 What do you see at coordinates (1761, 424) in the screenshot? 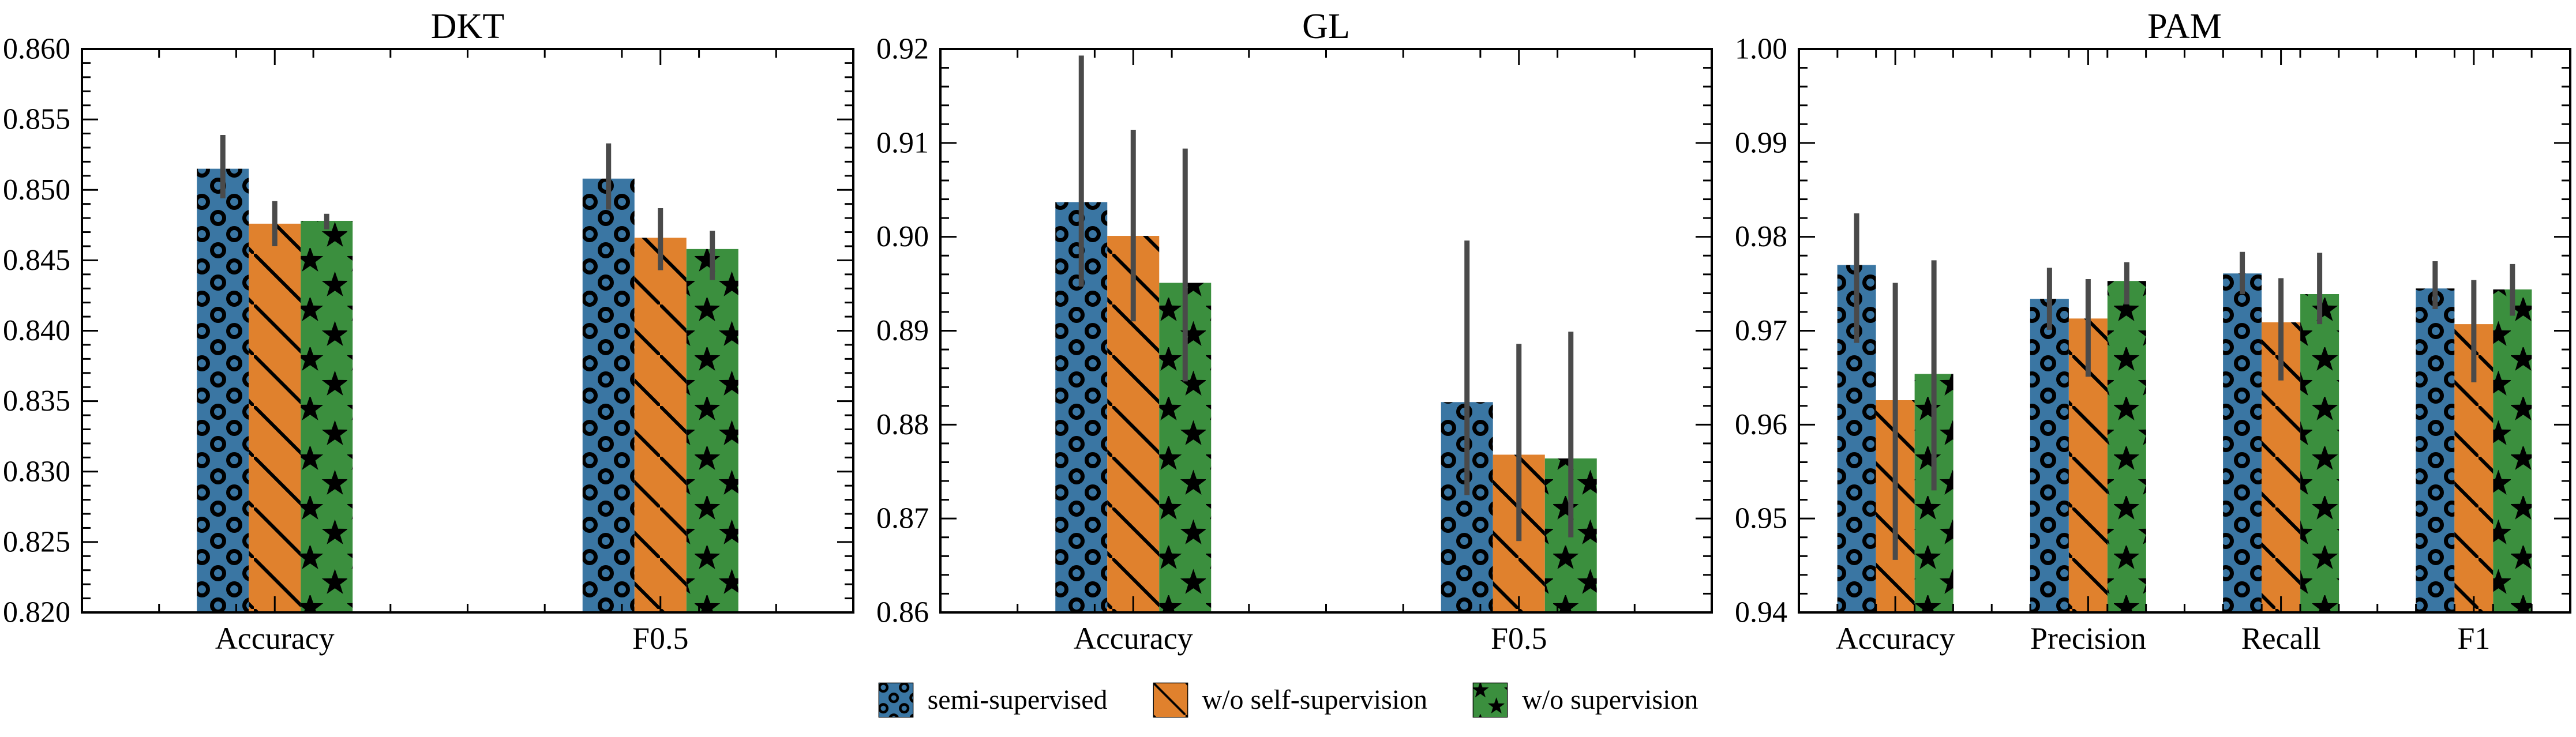
I see `y-axis-tick-label: 0.96` at bounding box center [1761, 424].